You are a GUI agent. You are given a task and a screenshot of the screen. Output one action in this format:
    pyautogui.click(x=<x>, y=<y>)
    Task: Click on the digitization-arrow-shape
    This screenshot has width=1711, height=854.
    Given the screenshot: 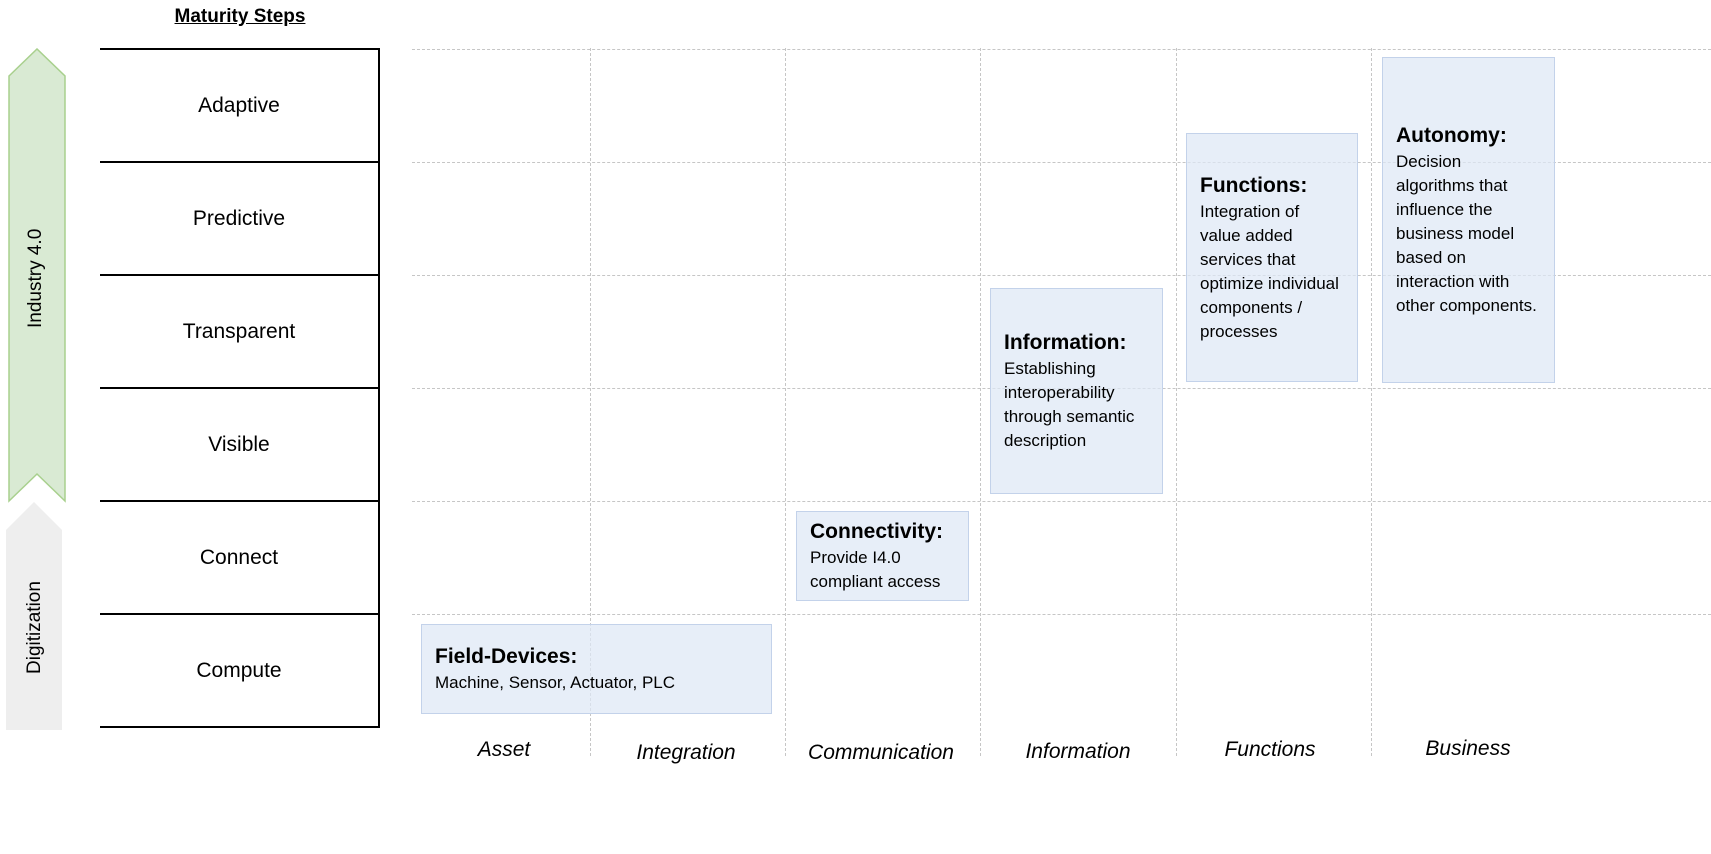 What is the action you would take?
    pyautogui.click(x=34, y=616)
    